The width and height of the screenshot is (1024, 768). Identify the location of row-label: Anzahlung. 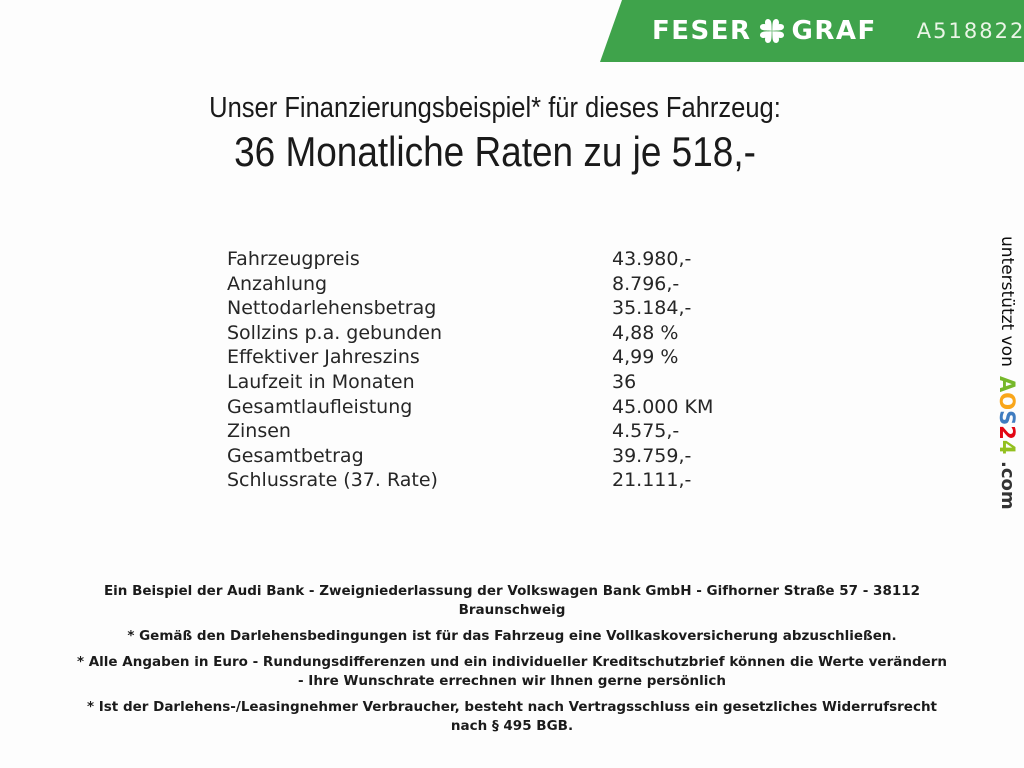
(277, 283).